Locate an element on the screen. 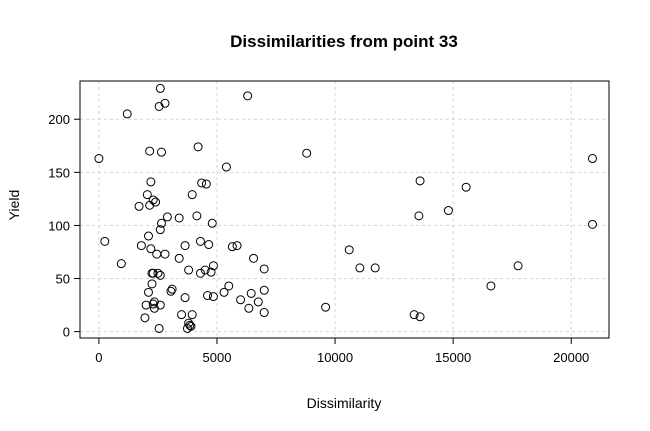 This screenshot has height=431, width=650. y-tick-label: 50 is located at coordinates (63, 279).